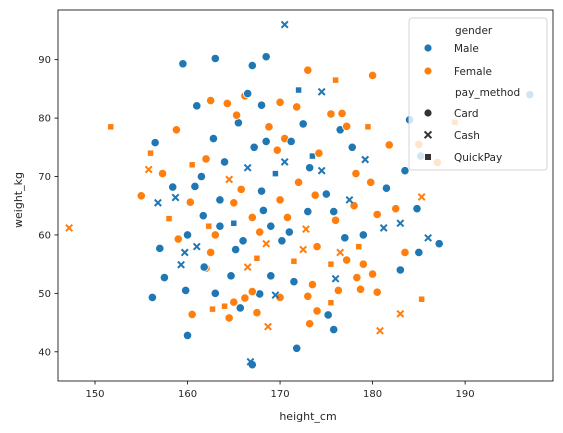  I want to click on legend-cash-marker, so click(428, 134).